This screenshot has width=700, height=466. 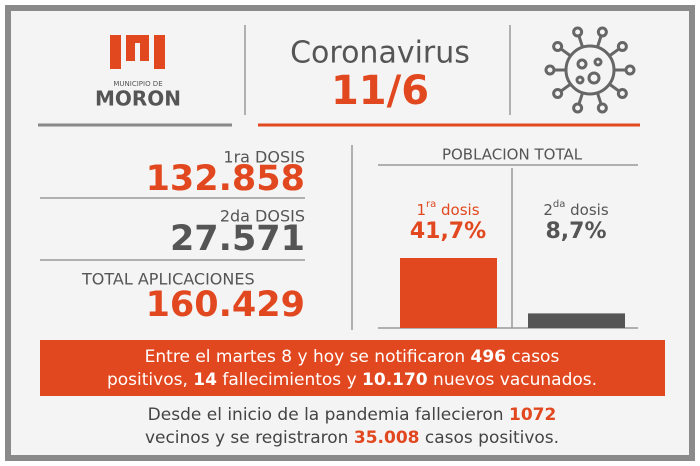 I want to click on text: nuevos vacunados., so click(x=512, y=380).